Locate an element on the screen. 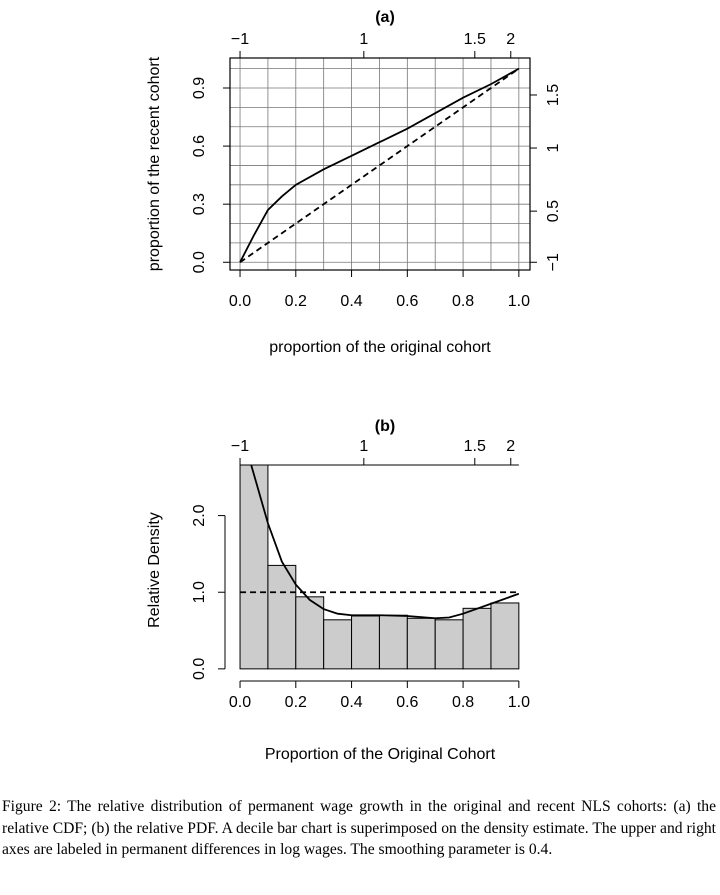 The height and width of the screenshot is (895, 720). right-tick-label: −1 is located at coordinates (553, 262).